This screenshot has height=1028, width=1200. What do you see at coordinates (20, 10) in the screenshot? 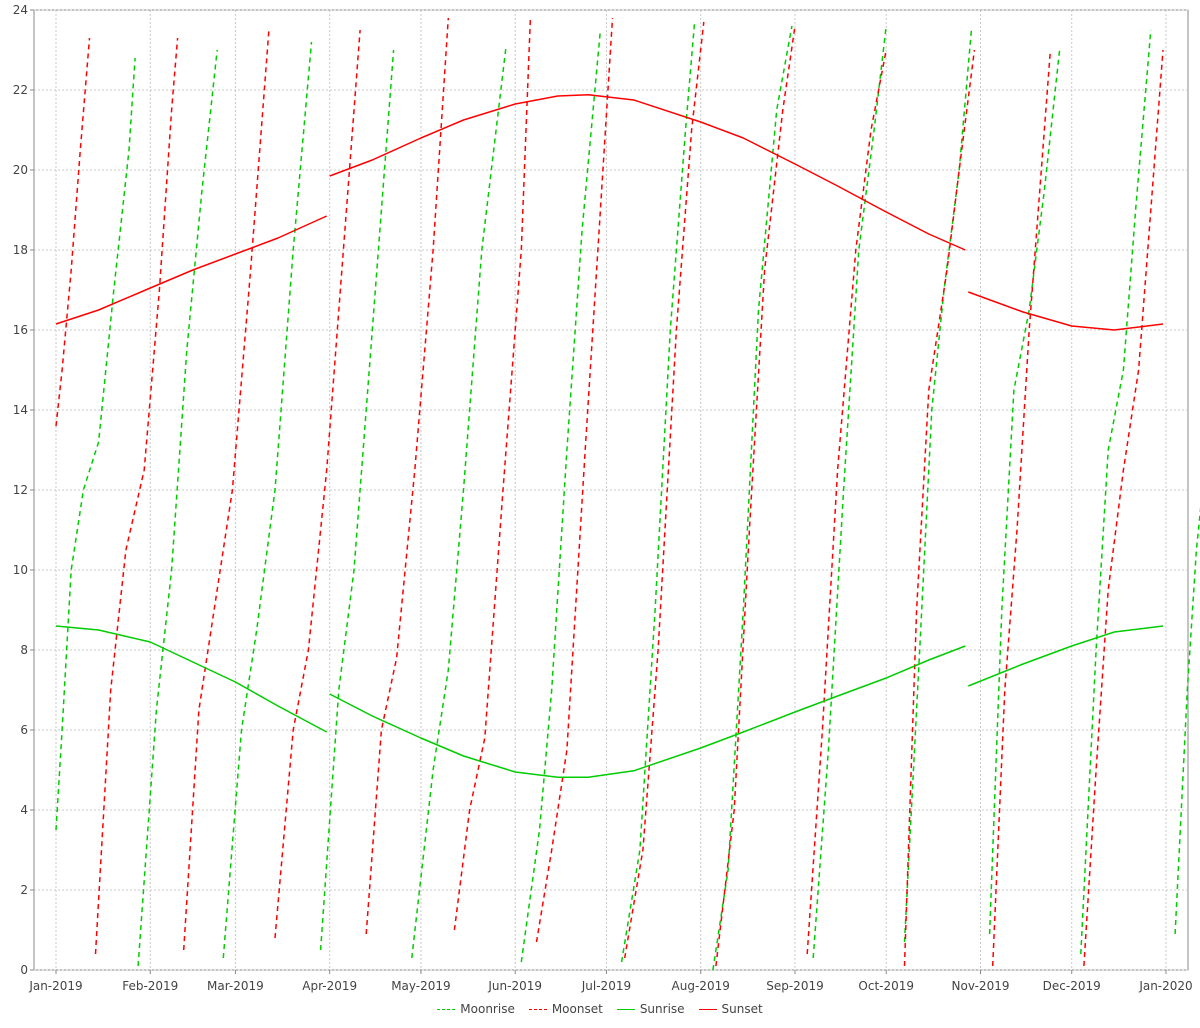
I see `y-tick-label: 24` at bounding box center [20, 10].